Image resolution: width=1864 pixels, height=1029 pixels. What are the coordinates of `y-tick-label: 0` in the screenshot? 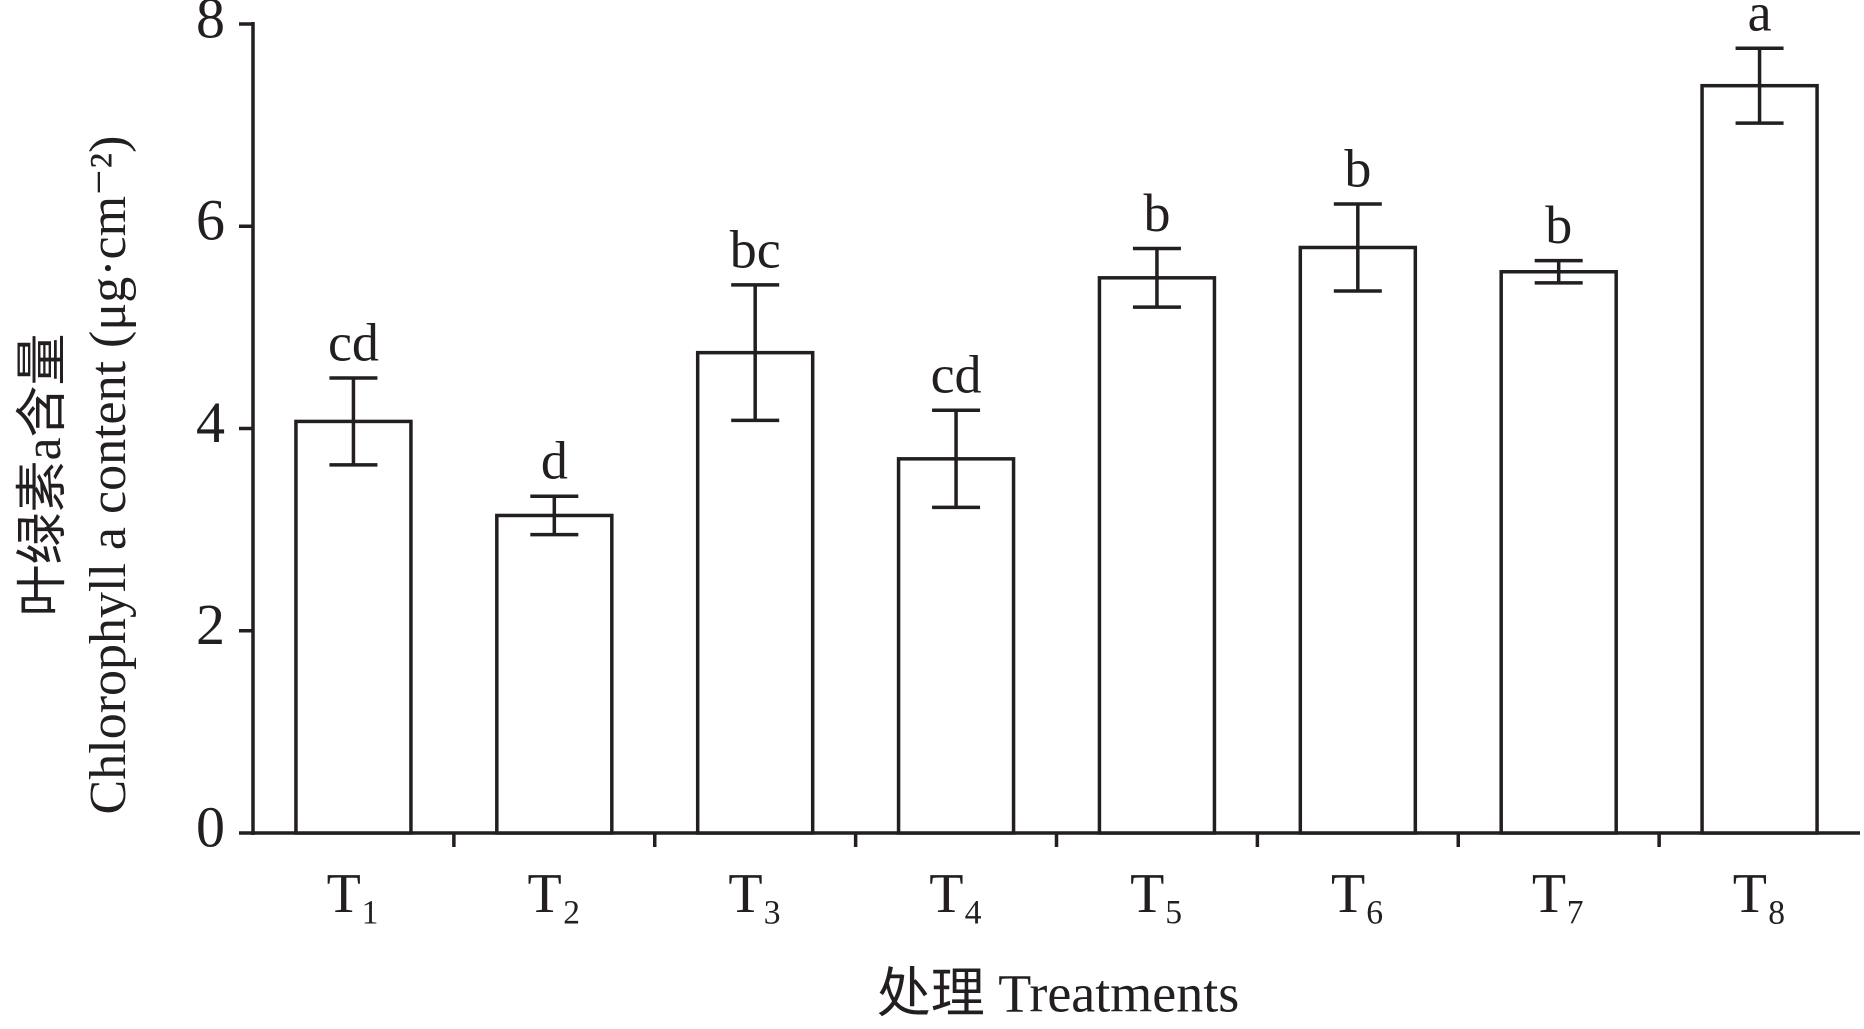 It's located at (210, 826).